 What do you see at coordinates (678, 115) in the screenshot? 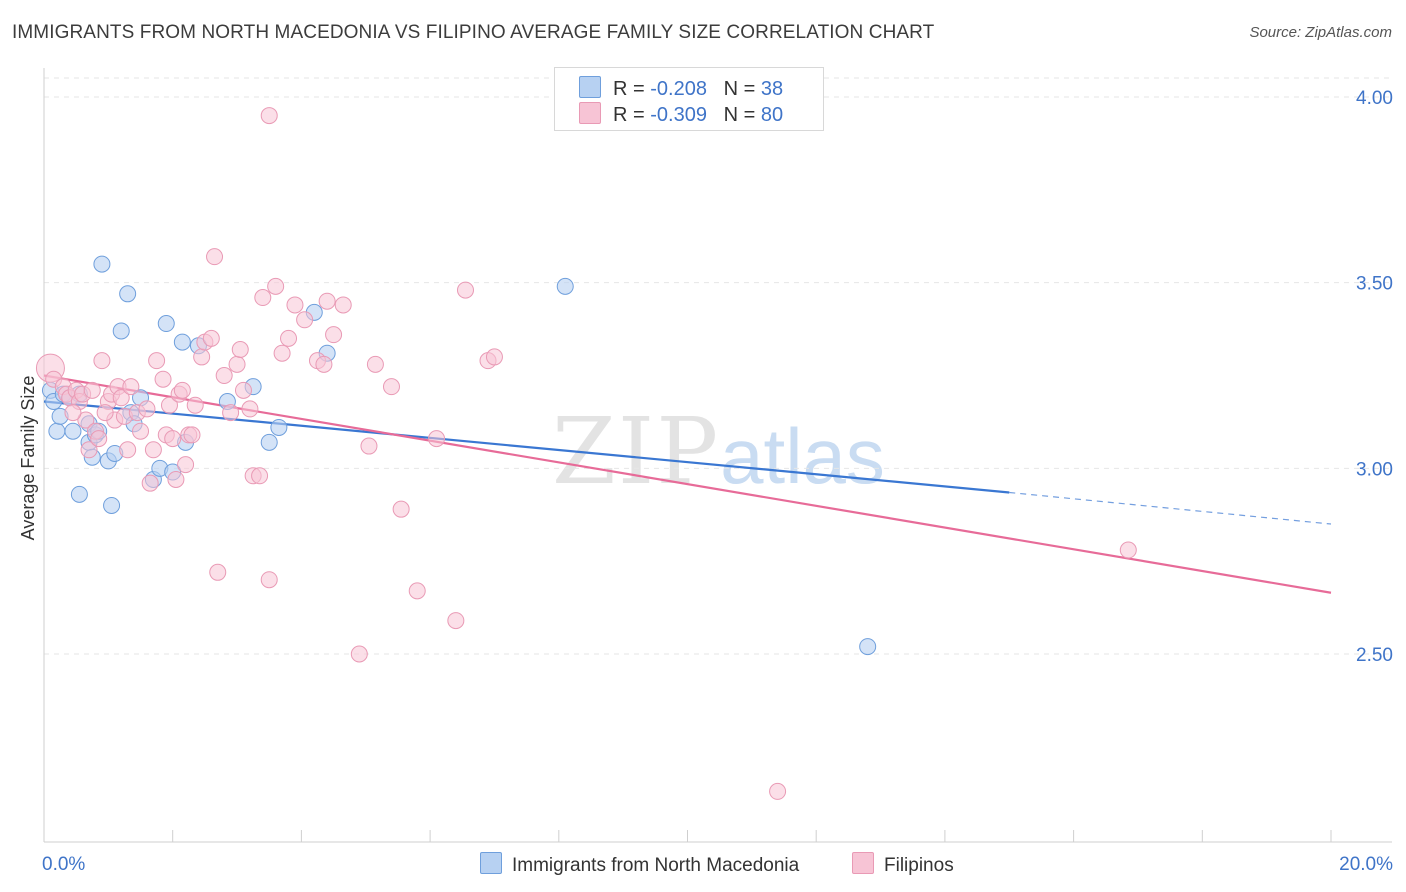
I see `legend-r-value: -0.309` at bounding box center [678, 115].